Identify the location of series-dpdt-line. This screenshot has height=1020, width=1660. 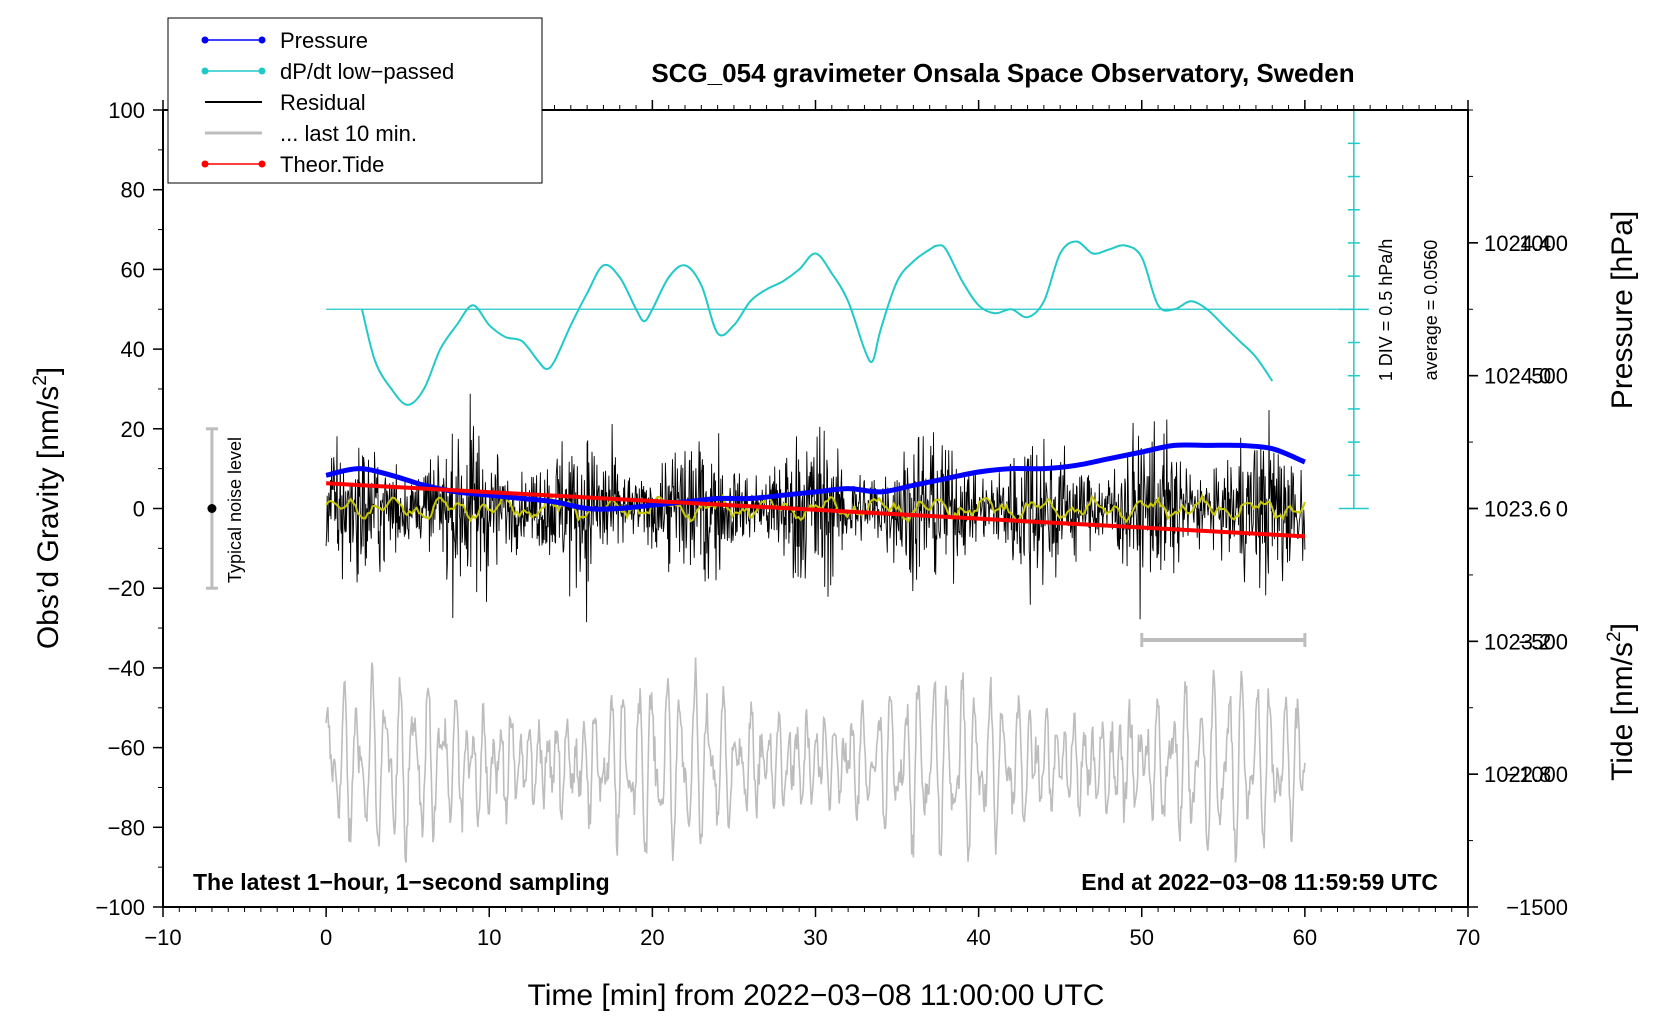
(817, 323).